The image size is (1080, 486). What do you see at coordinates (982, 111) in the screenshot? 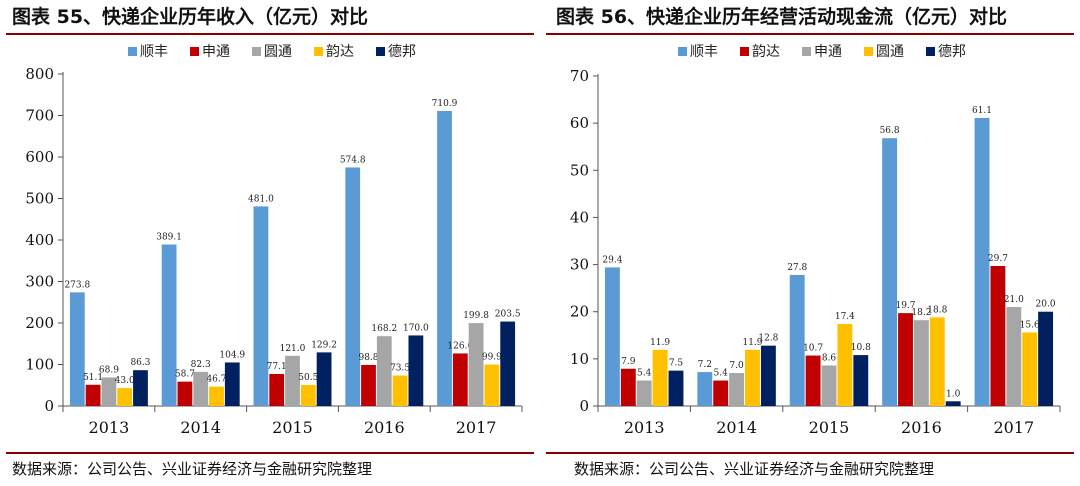
I see `data-label: 61.1` at bounding box center [982, 111].